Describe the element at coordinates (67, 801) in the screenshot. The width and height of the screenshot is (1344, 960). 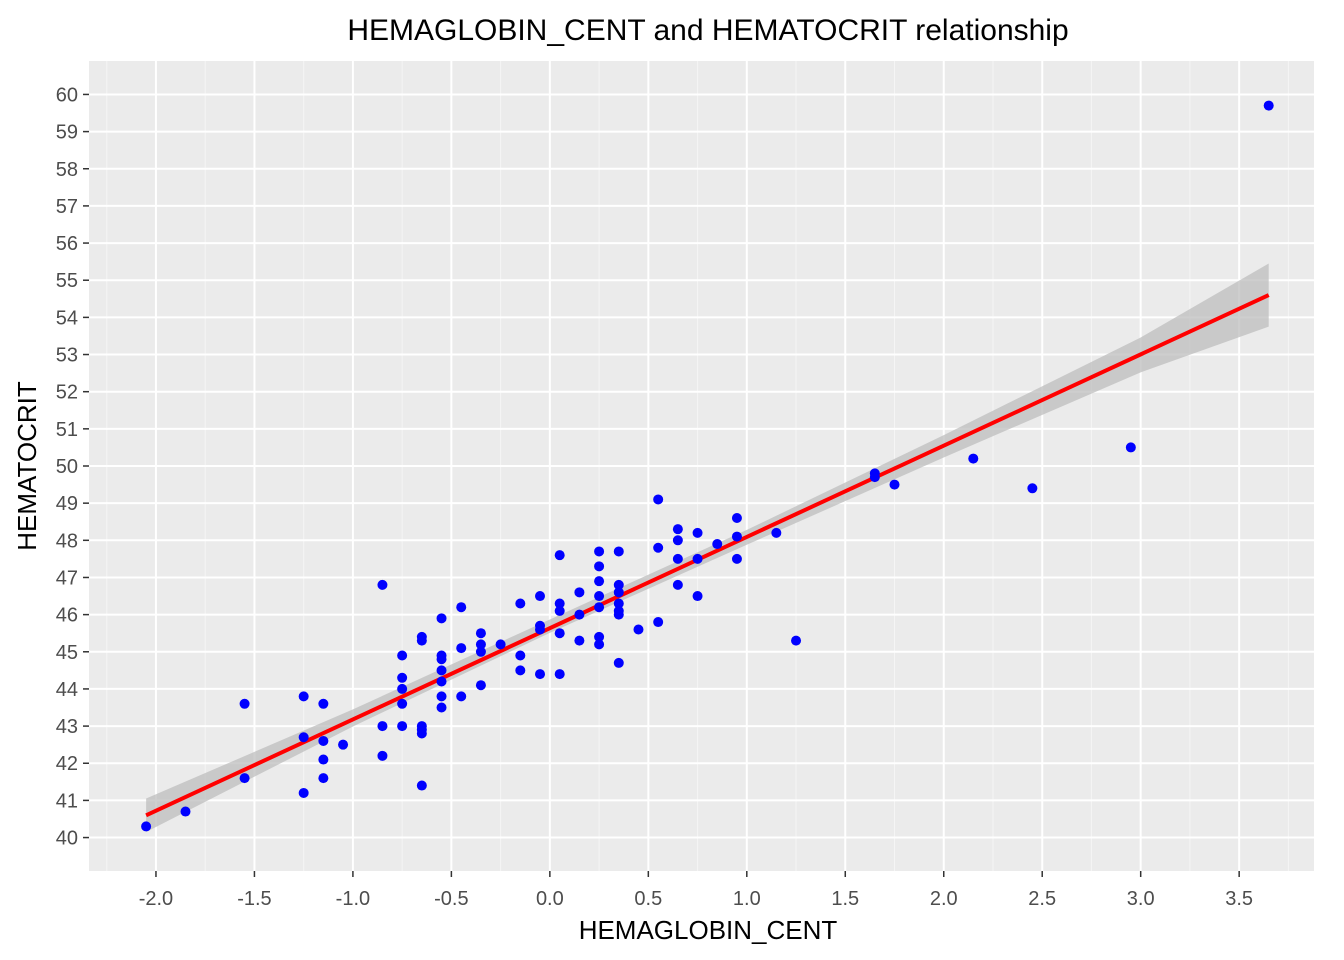
I see `y-tick-label: 41` at that location.